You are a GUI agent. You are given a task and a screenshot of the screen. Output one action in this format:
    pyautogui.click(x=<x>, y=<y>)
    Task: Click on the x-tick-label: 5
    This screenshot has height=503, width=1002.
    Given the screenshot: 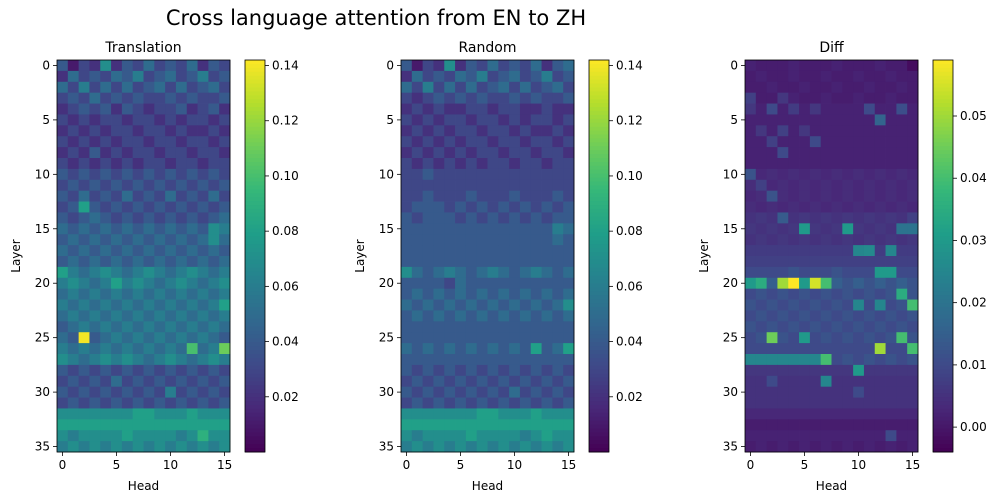 What is the action you would take?
    pyautogui.click(x=805, y=465)
    